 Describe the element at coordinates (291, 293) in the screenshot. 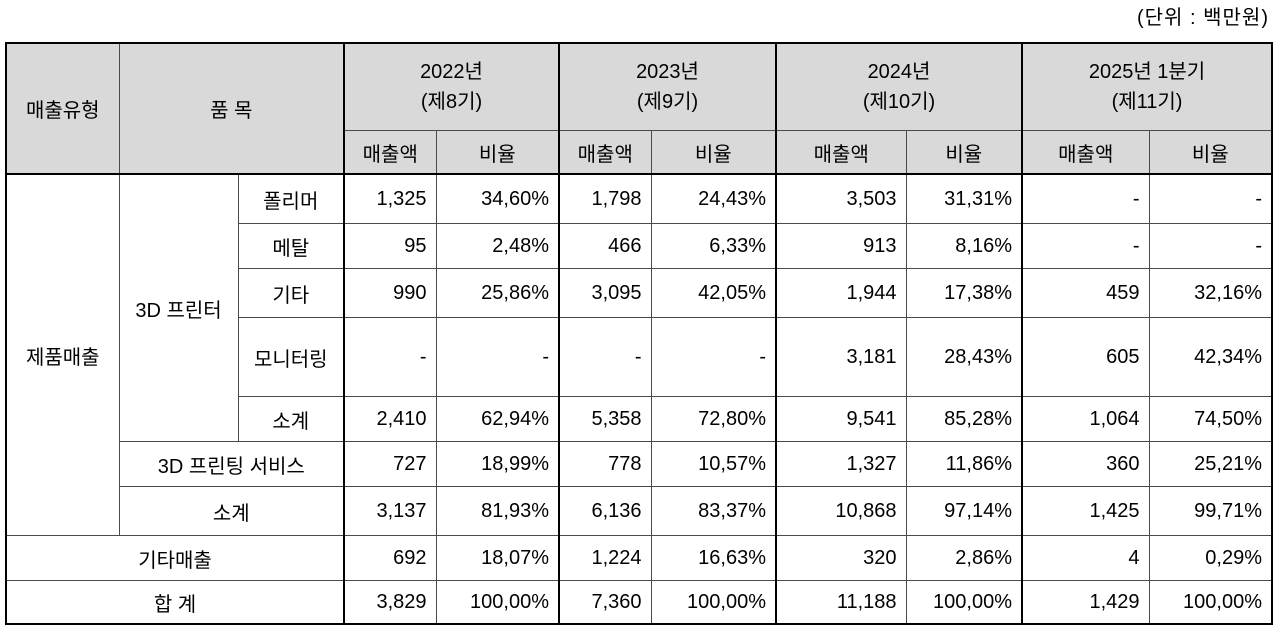

I see `cell-item: 기타` at that location.